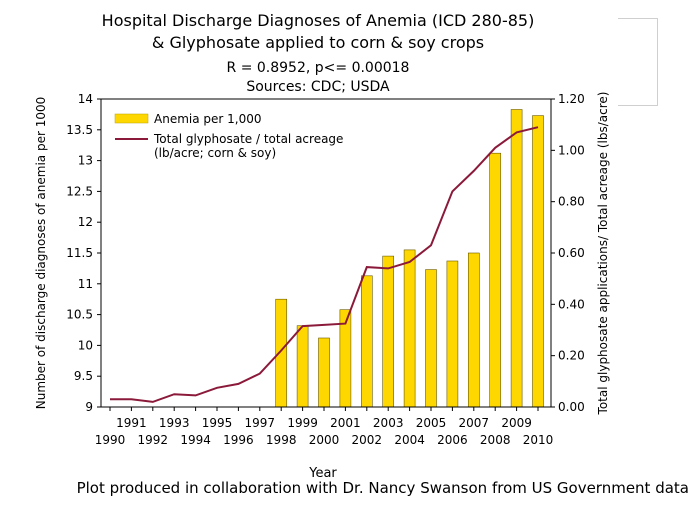 This screenshot has width=695, height=512. Describe the element at coordinates (281, 440) in the screenshot. I see `x-tick-label: 1998` at that location.